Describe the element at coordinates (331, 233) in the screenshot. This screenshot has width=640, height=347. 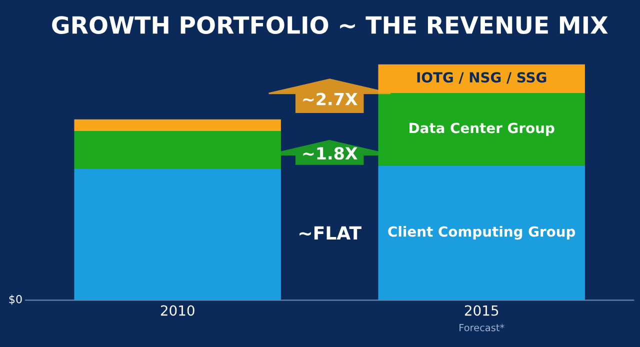
I see `annotation: ~FLAT` at that location.